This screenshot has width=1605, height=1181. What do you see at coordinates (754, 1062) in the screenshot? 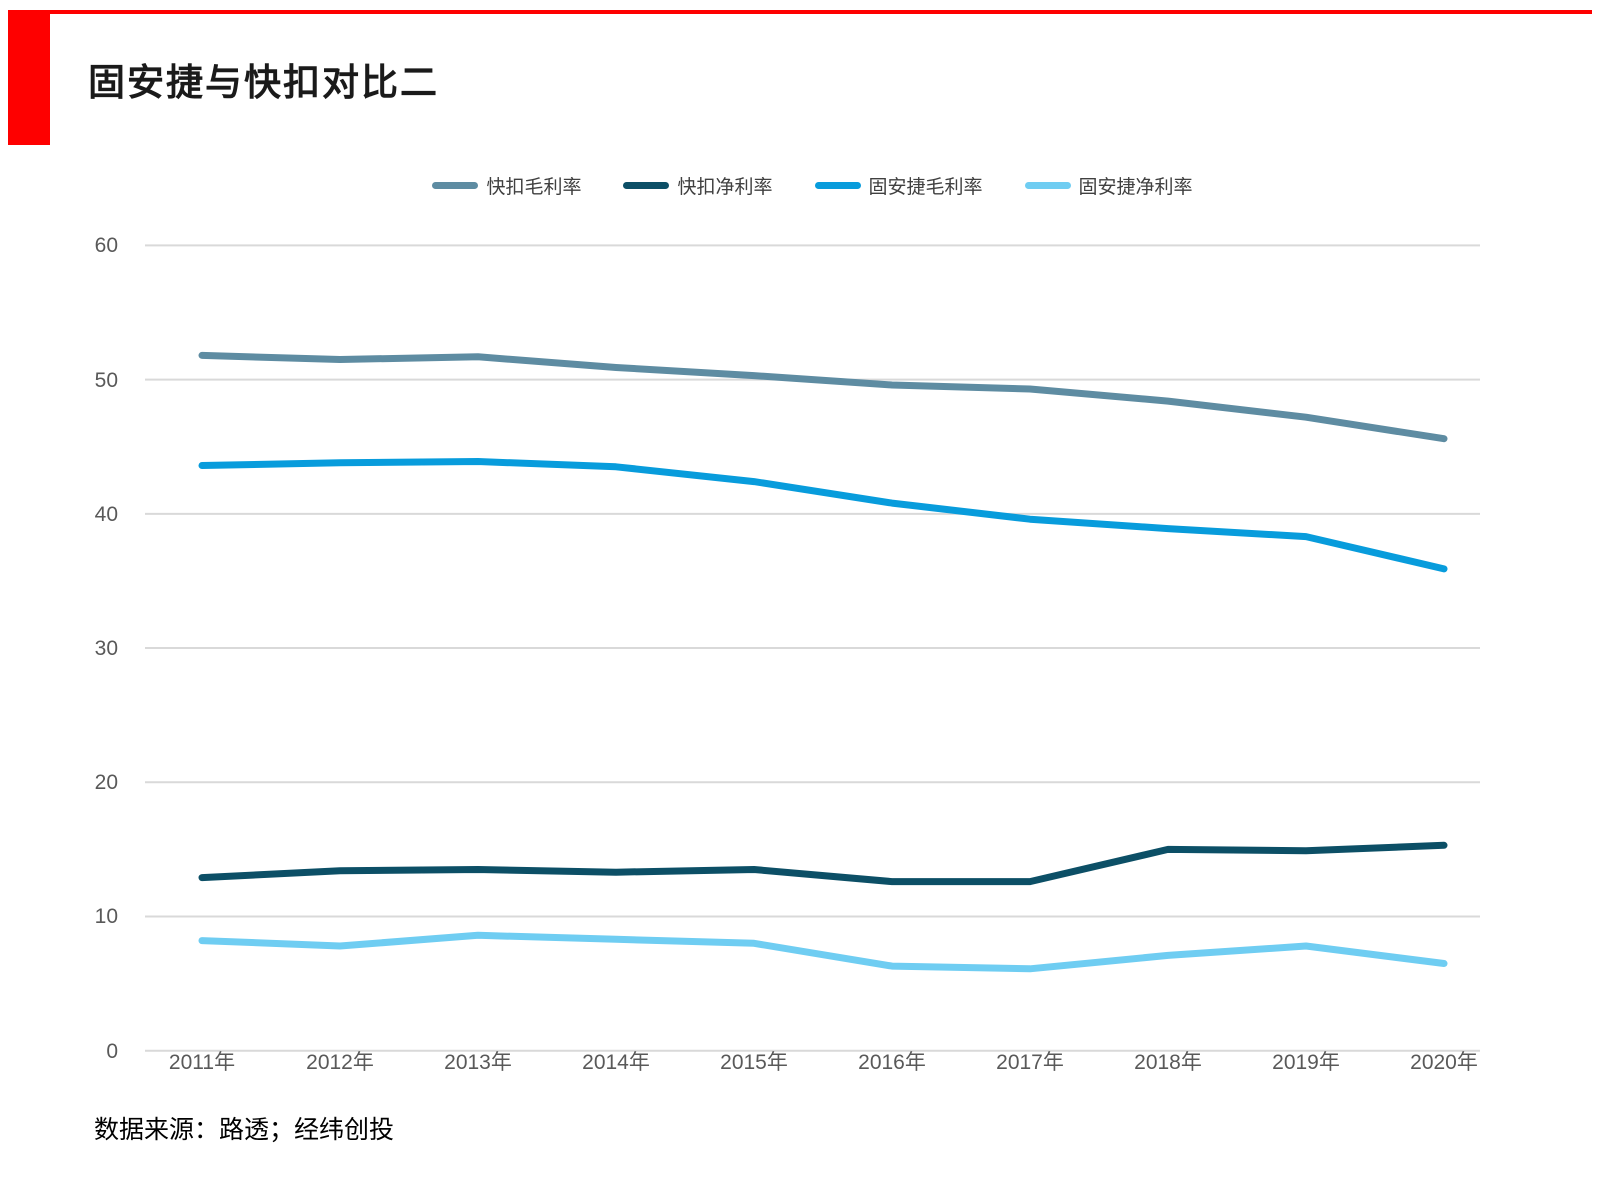
I see `x-tick-label-5: 2015年` at bounding box center [754, 1062].